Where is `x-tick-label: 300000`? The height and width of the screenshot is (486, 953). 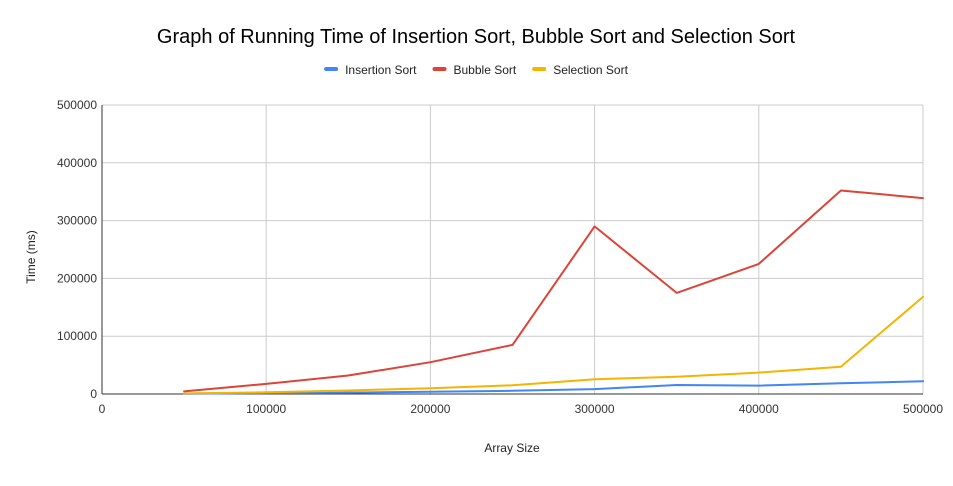 x-tick-label: 300000 is located at coordinates (595, 409).